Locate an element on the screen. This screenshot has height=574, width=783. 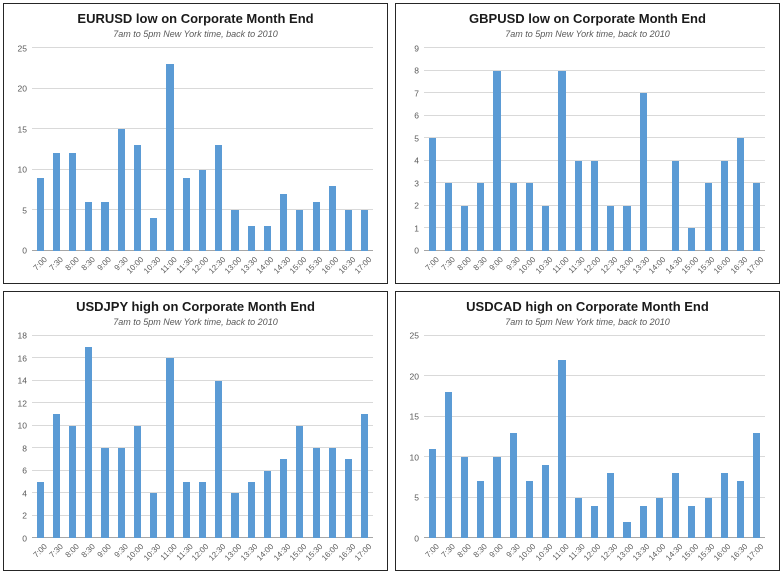
bar-8:00 is located at coordinates (73, 481).